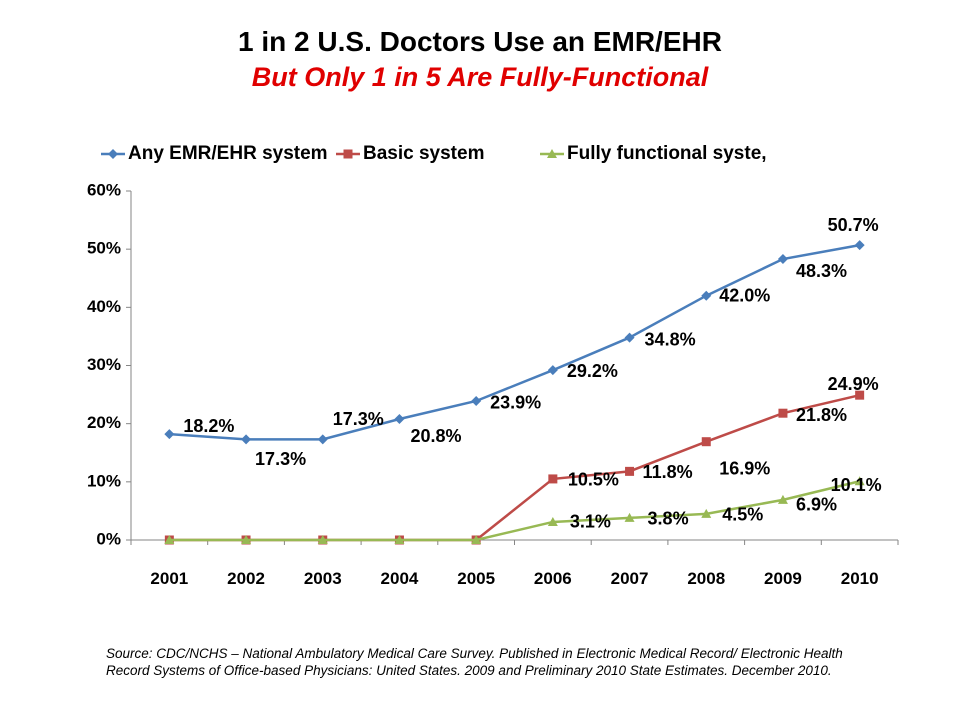 The width and height of the screenshot is (960, 720). Describe the element at coordinates (860, 578) in the screenshot. I see `x-tick-label: 2010` at that location.